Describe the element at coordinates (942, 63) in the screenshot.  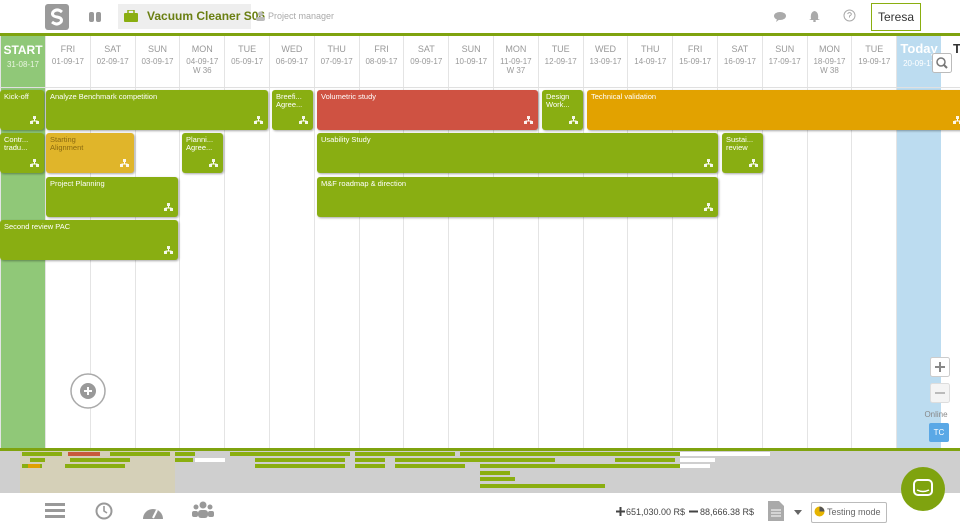
I see `search-button` at that location.